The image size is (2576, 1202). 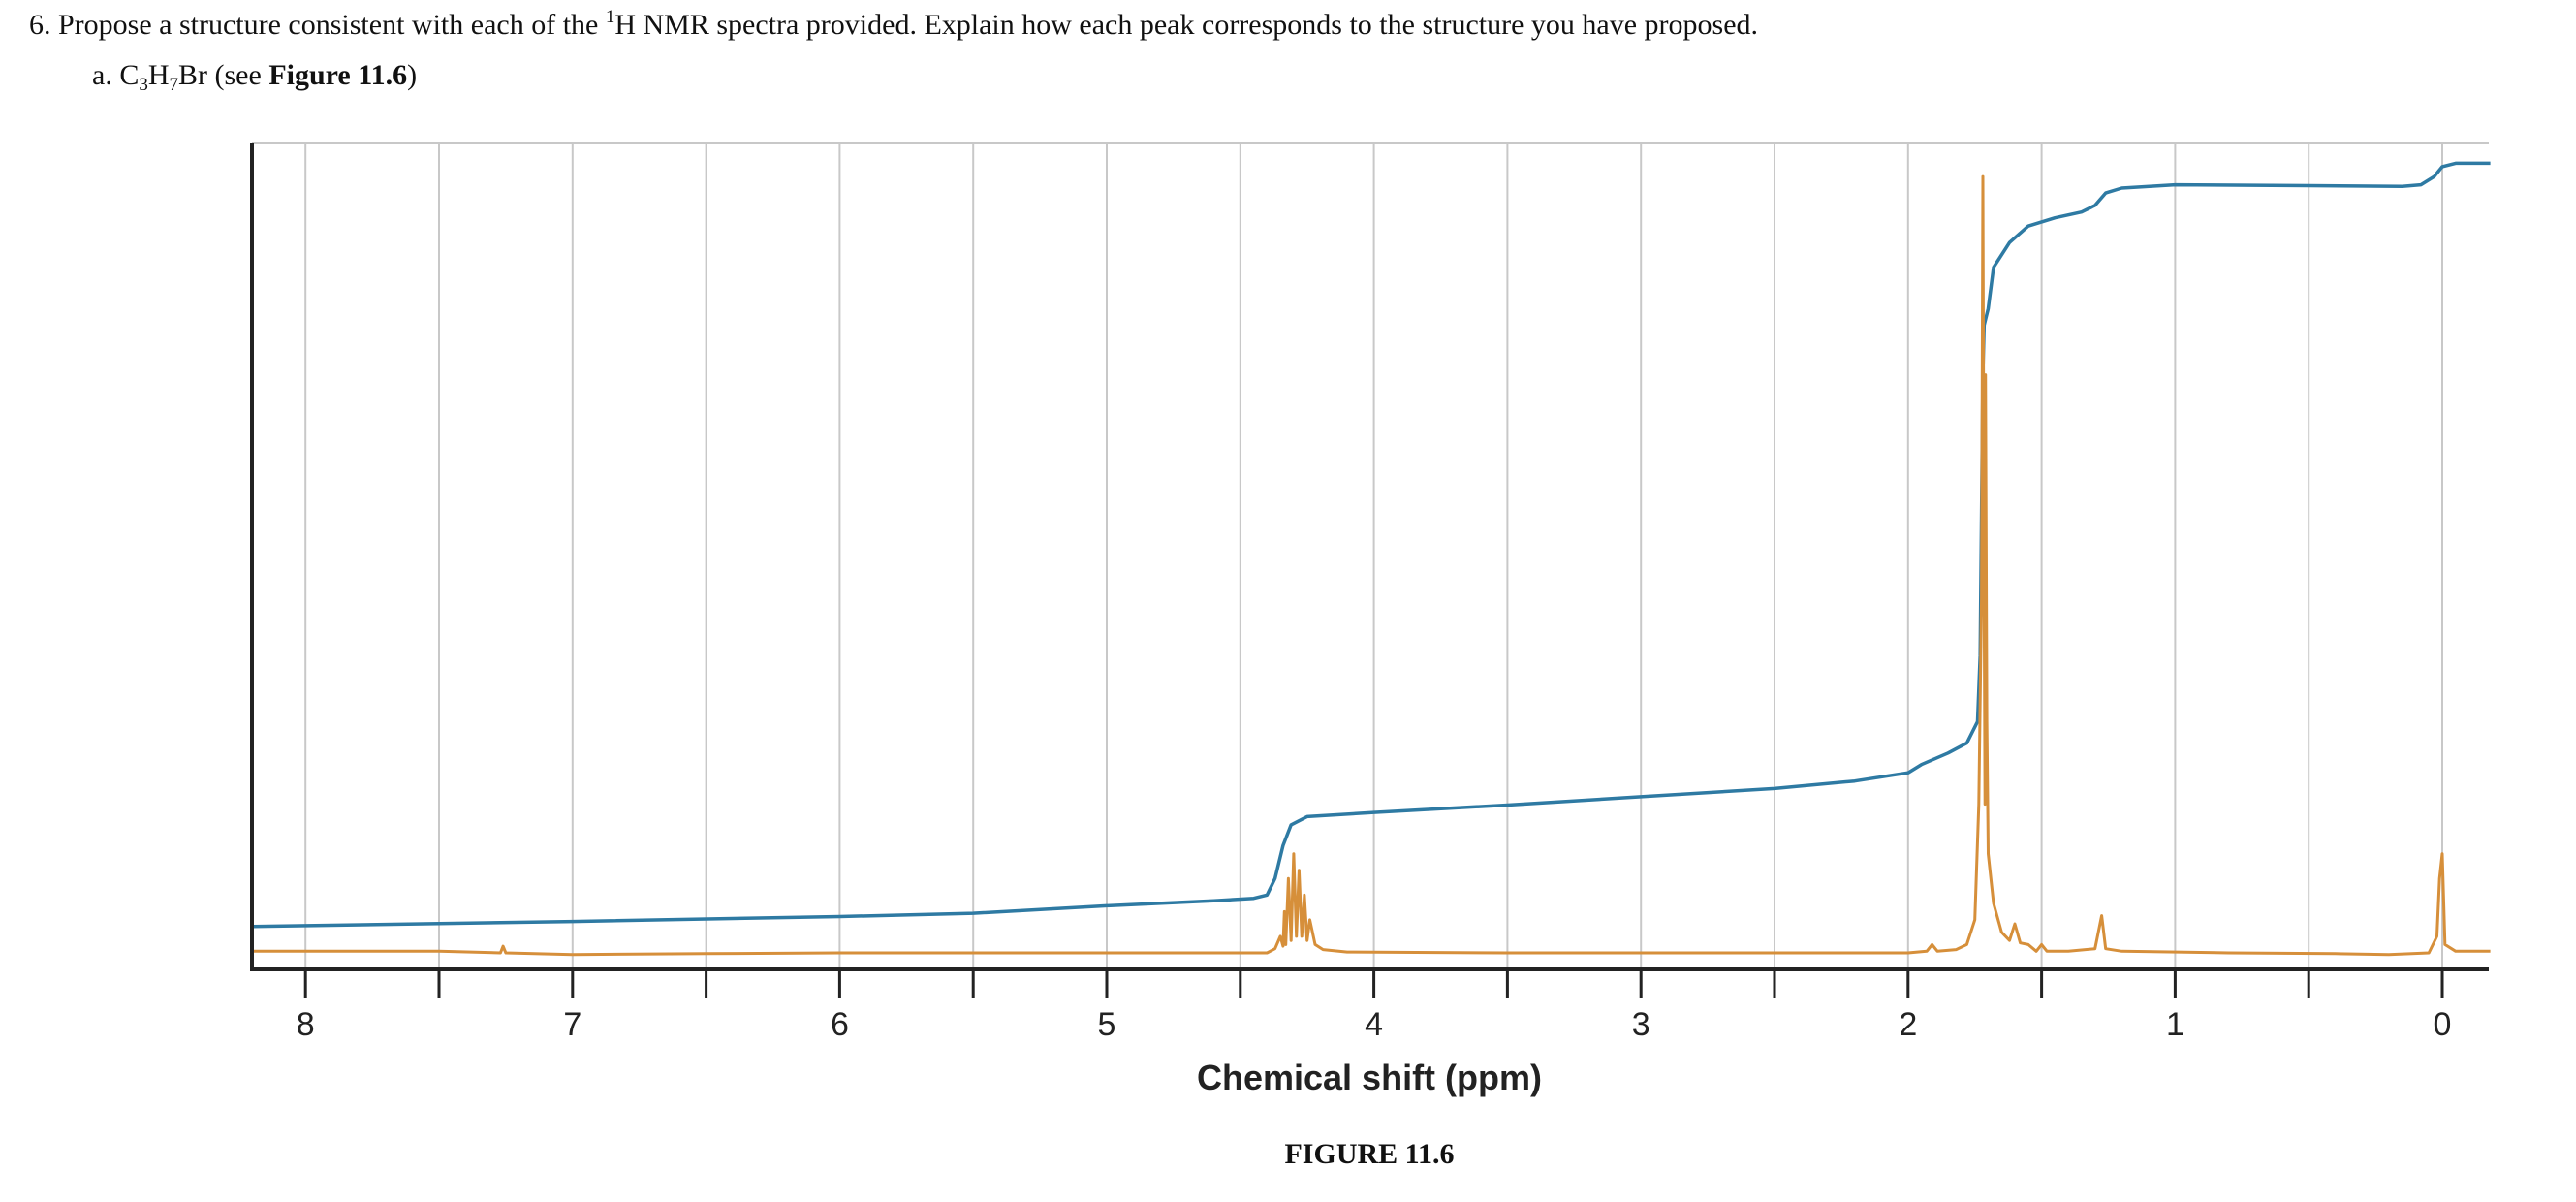 I want to click on x-tick-label: 7, so click(x=572, y=1024).